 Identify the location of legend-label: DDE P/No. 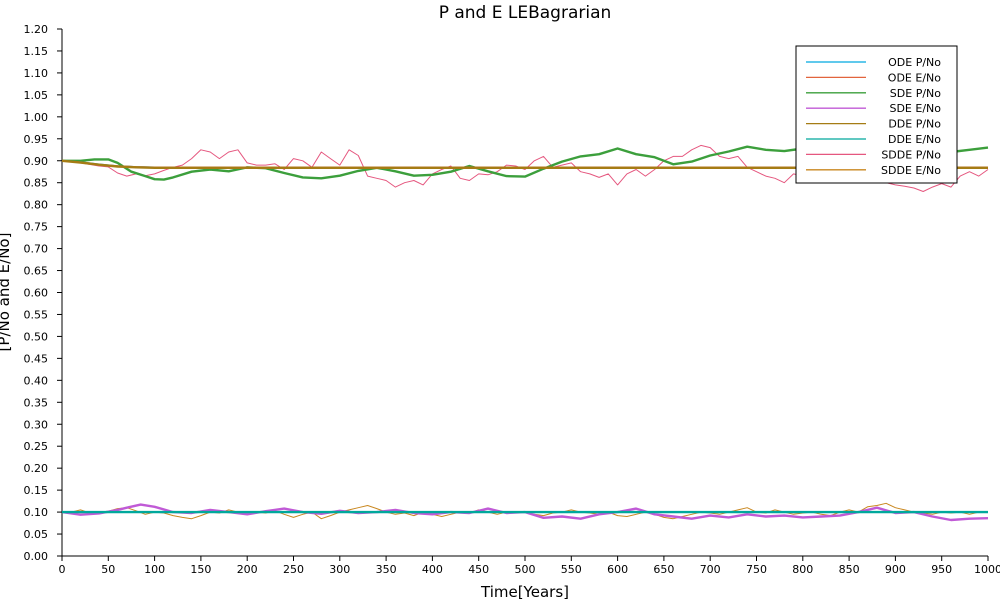
(914, 124).